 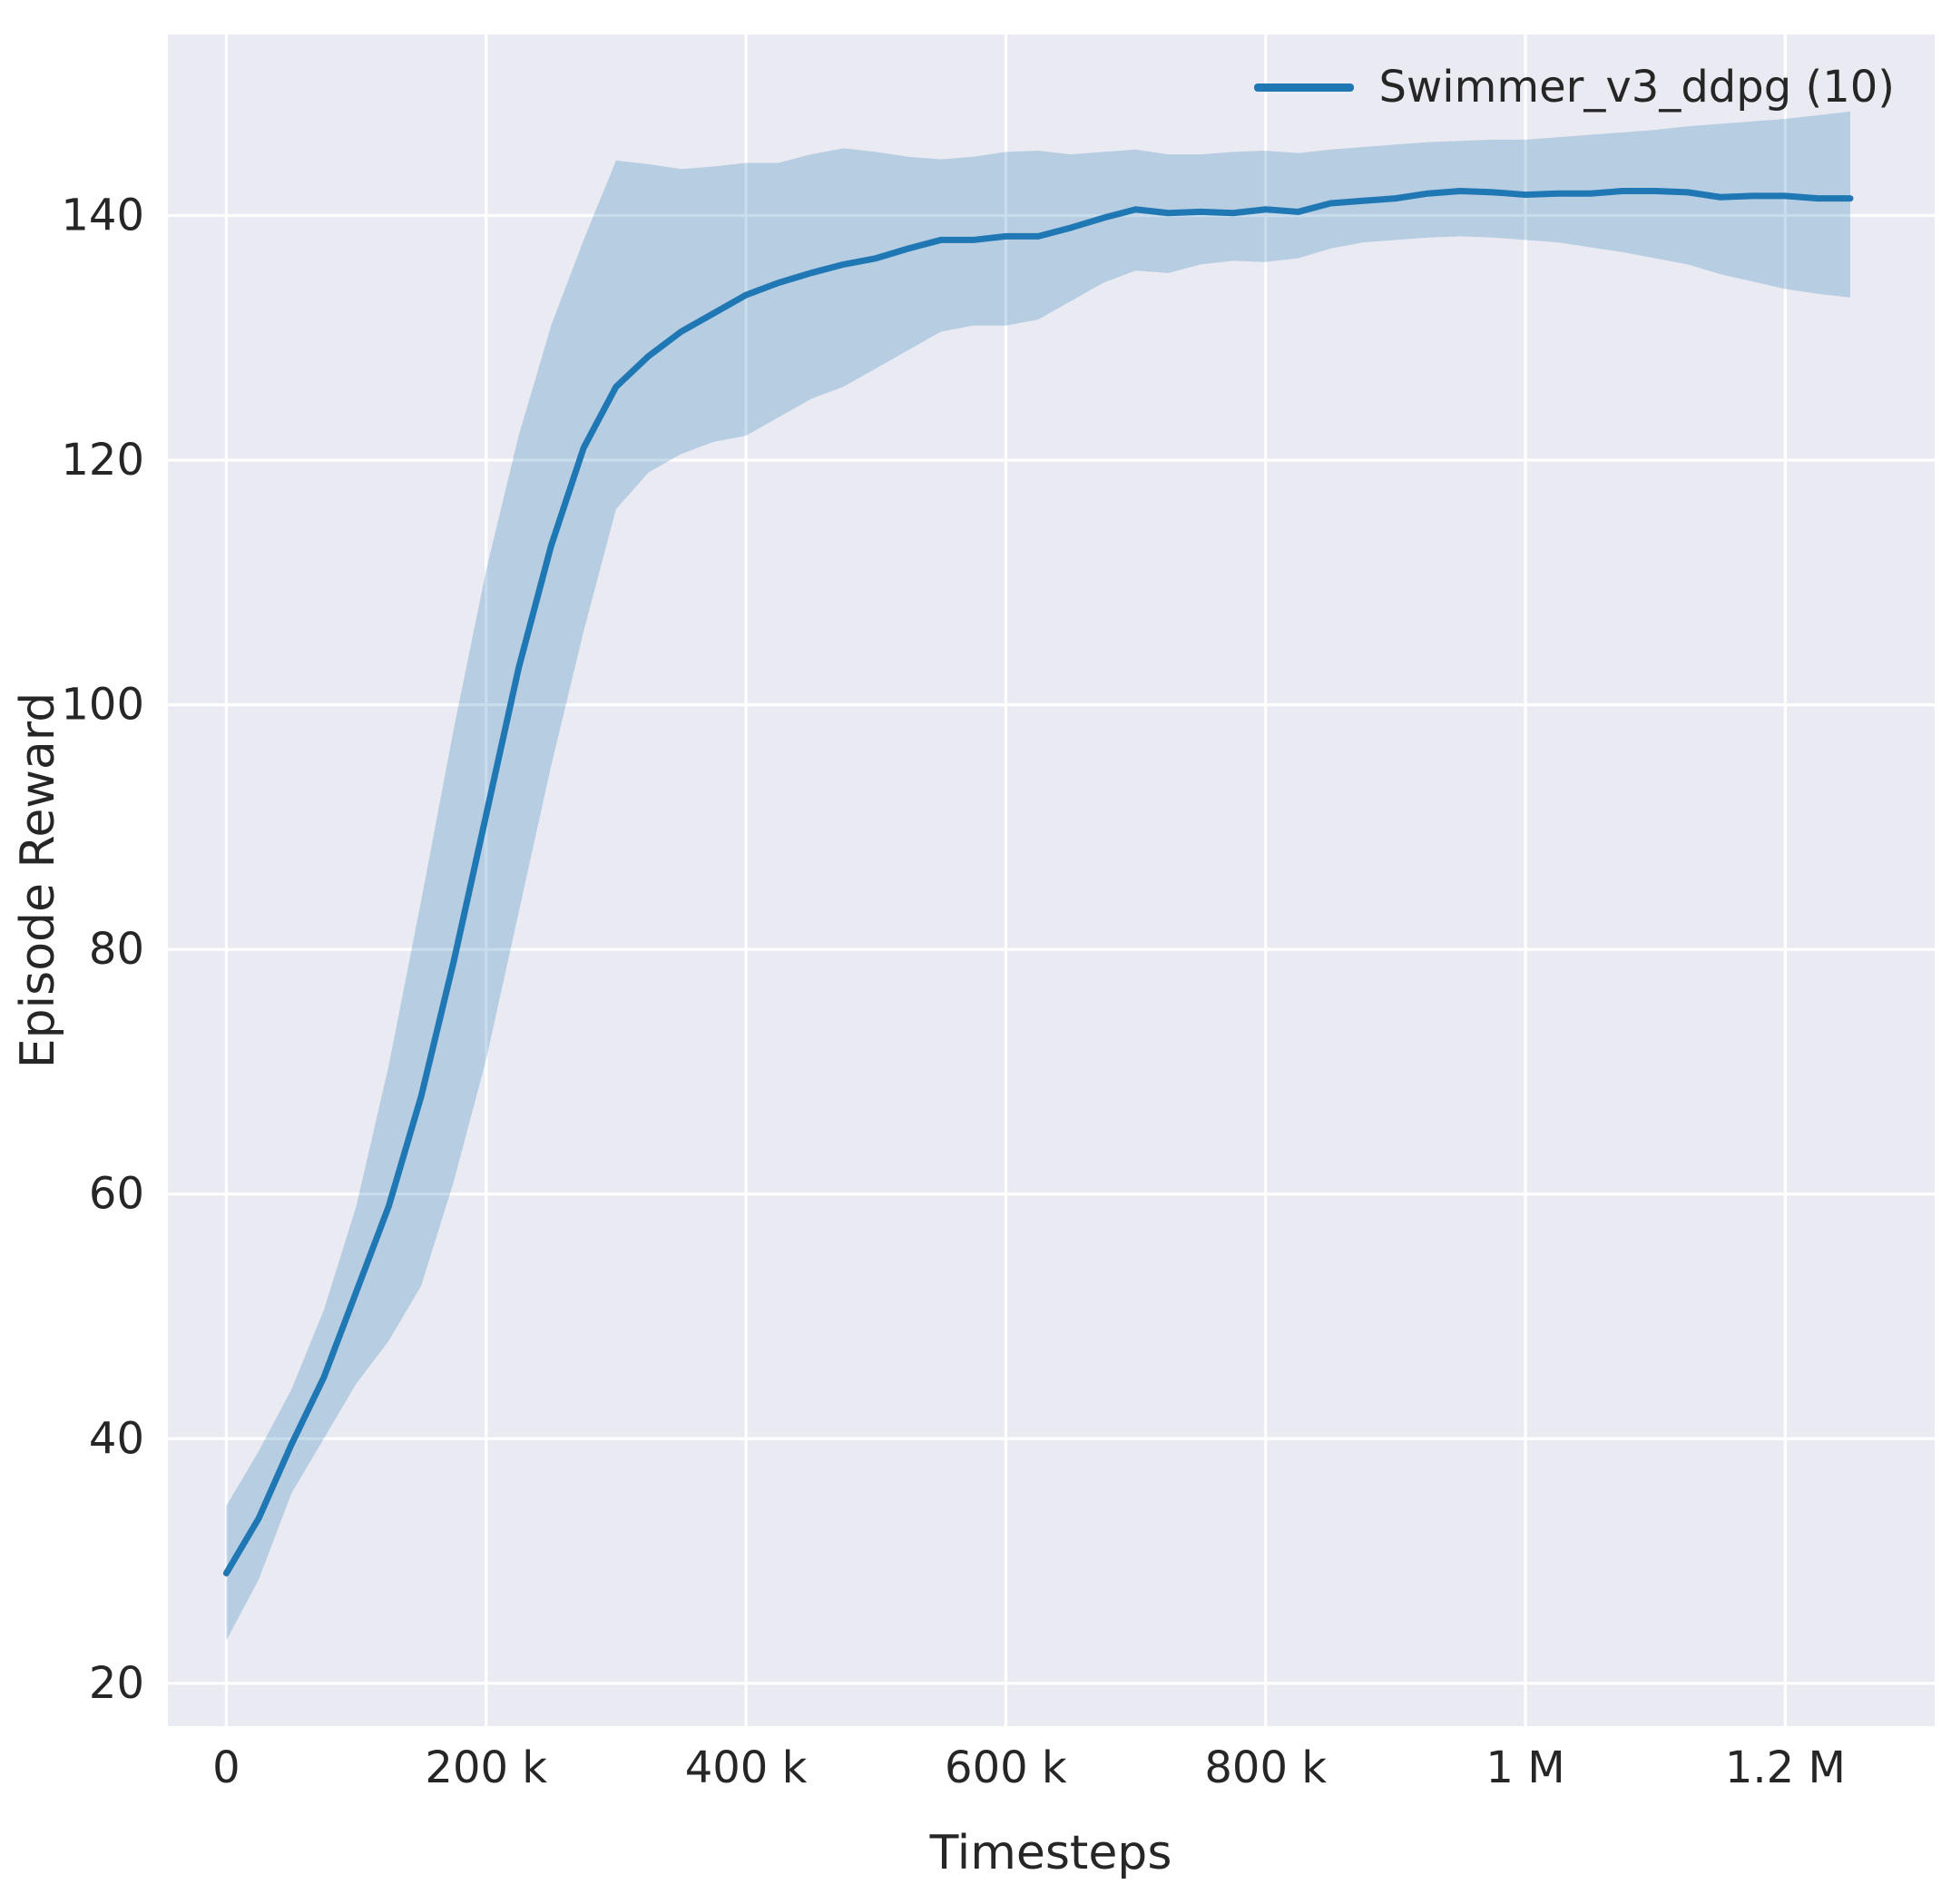 I want to click on legend-line-sample-icon, so click(x=1304, y=87).